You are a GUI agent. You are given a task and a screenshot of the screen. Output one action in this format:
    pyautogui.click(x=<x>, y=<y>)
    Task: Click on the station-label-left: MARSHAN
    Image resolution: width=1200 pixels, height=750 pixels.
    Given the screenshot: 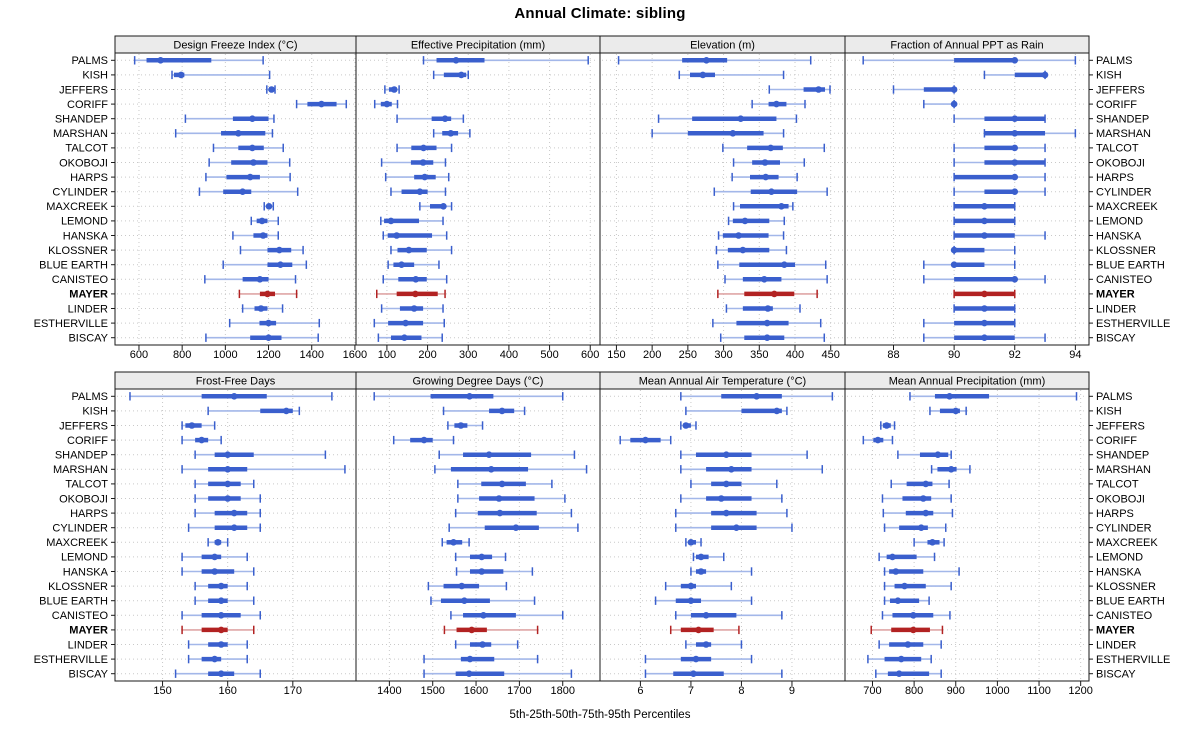 What is the action you would take?
    pyautogui.click(x=80, y=470)
    